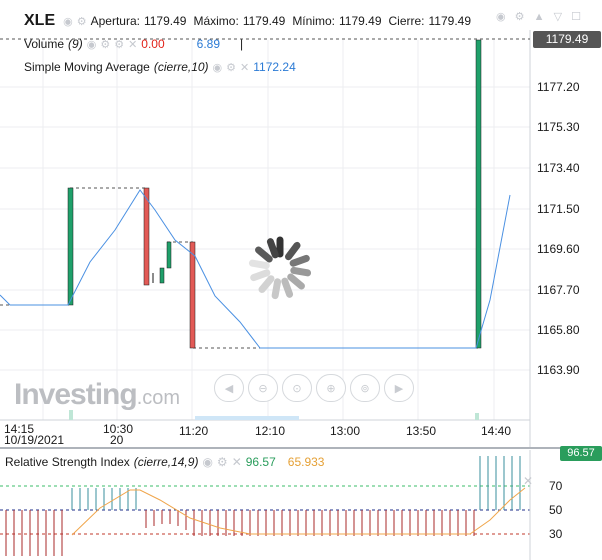 The height and width of the screenshot is (560, 602). I want to click on zoom-reset-icon: ⊙, so click(297, 388).